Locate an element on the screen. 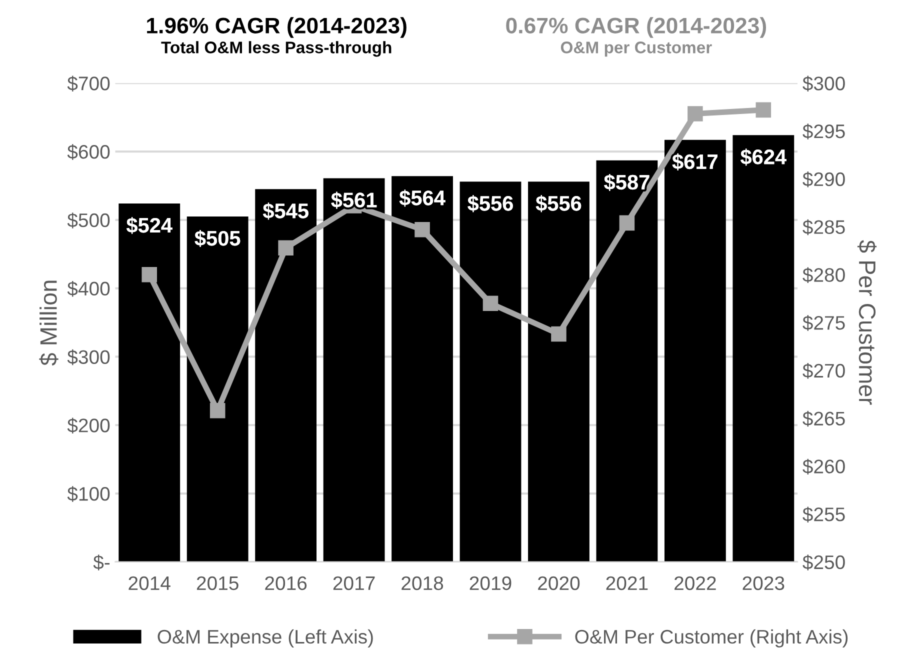 Image resolution: width=922 pixels, height=665 pixels. x-tick-label: 2017 is located at coordinates (354, 583).